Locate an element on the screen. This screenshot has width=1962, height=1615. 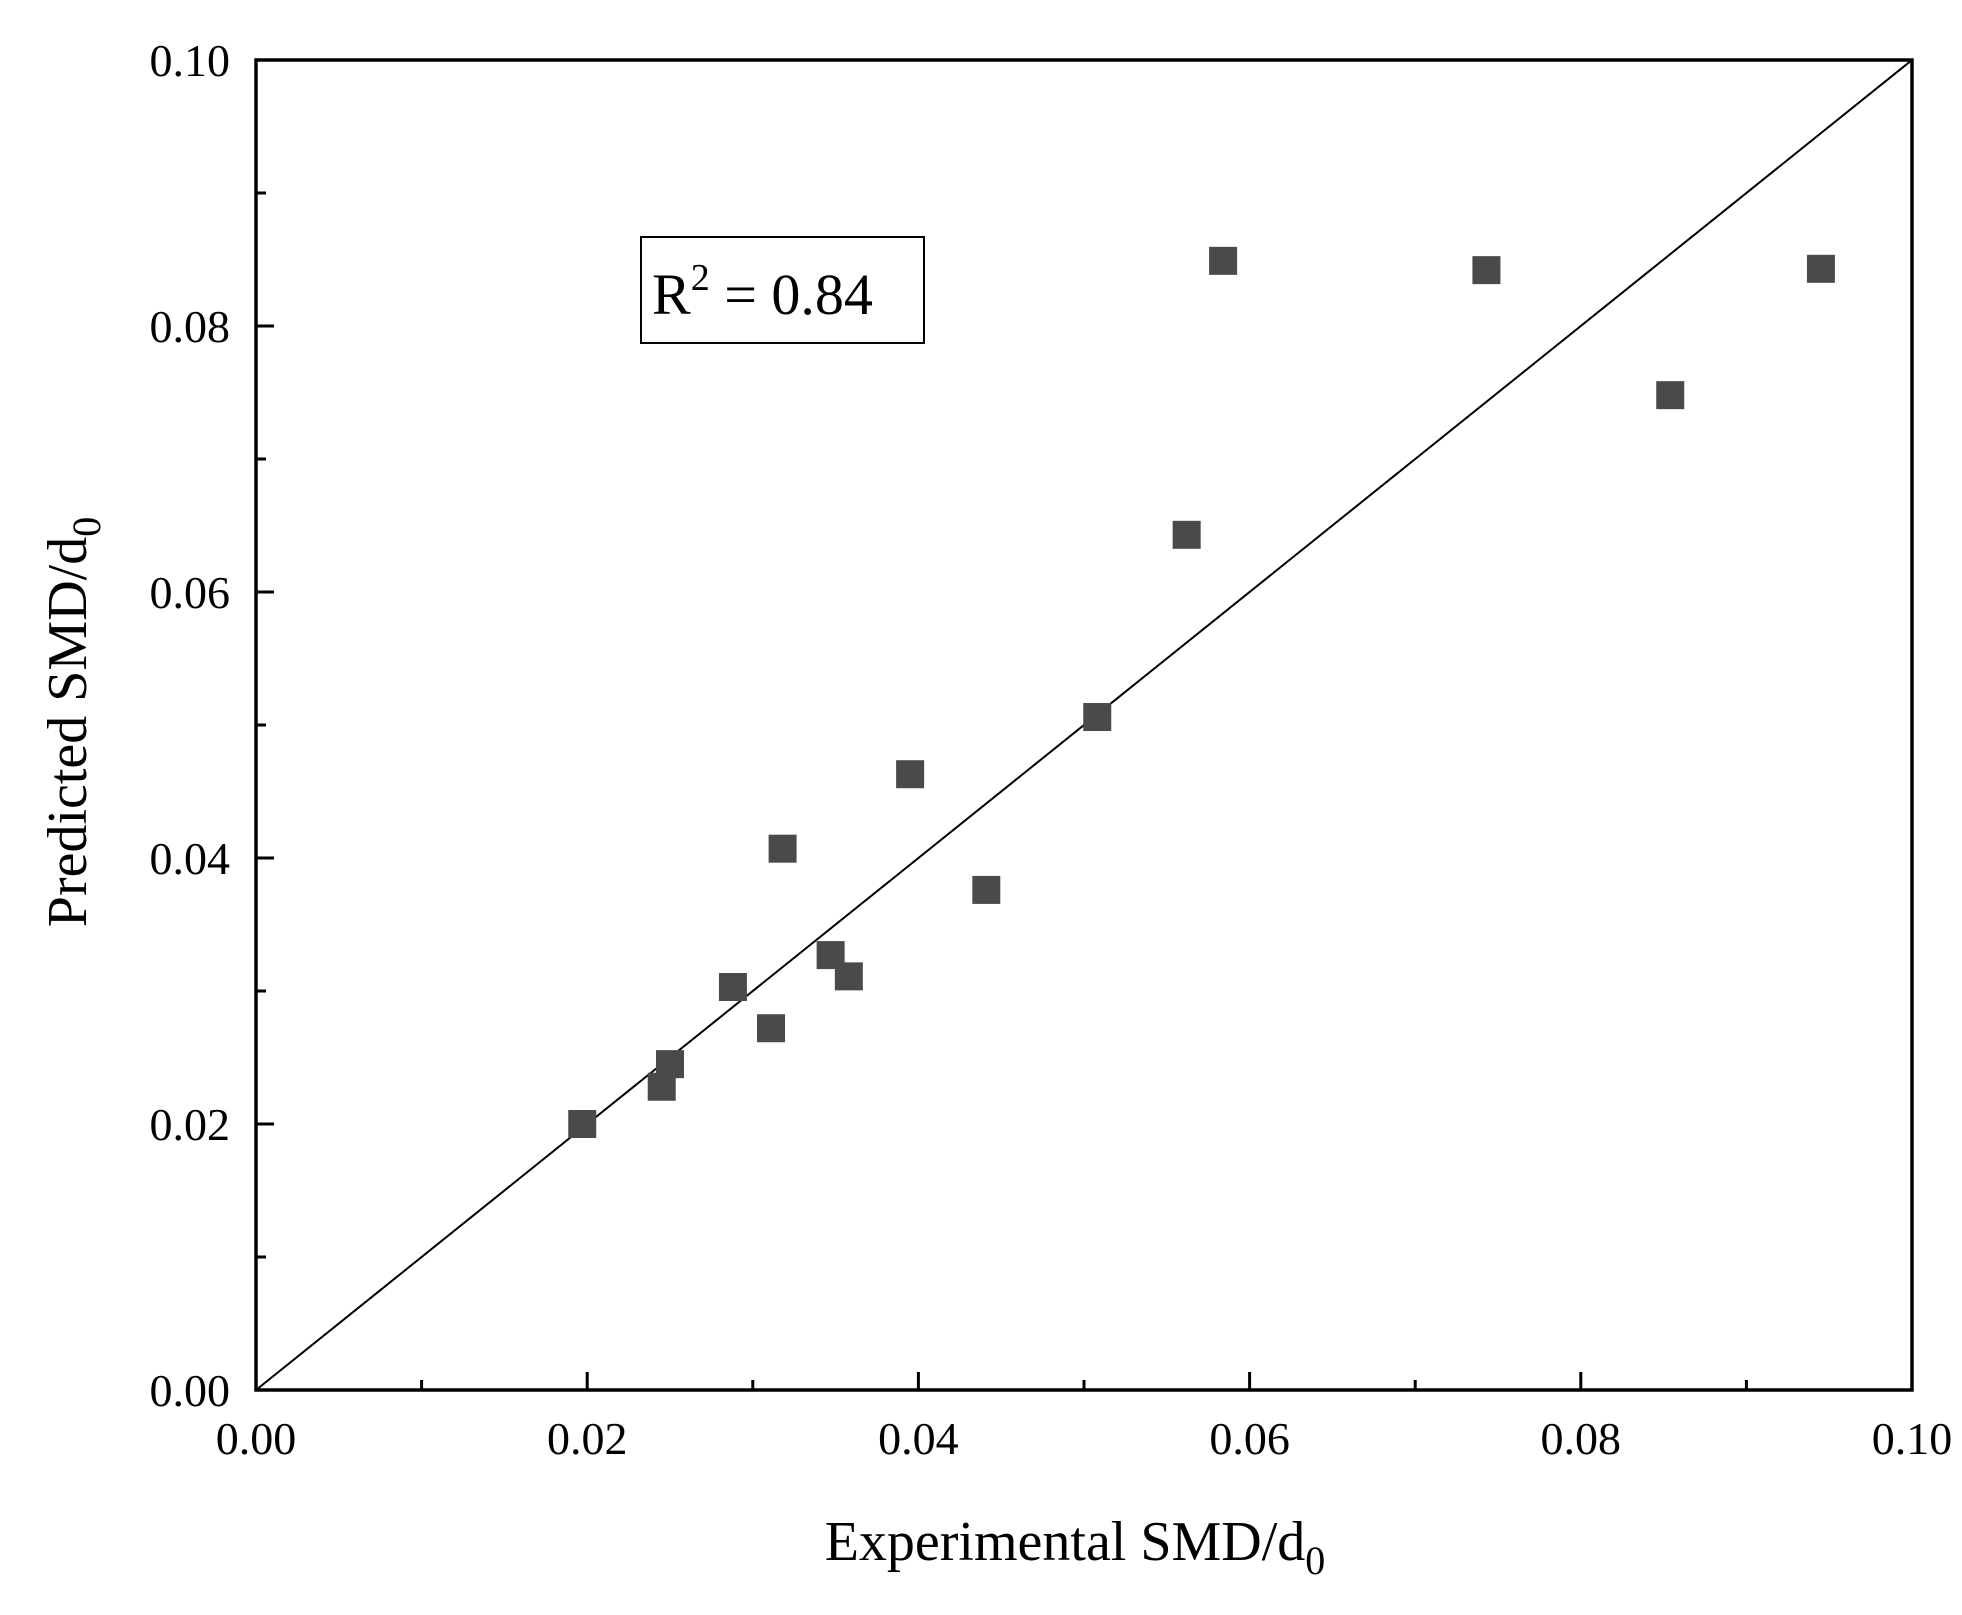
y-tick-label: 0.06 is located at coordinates (190, 592).